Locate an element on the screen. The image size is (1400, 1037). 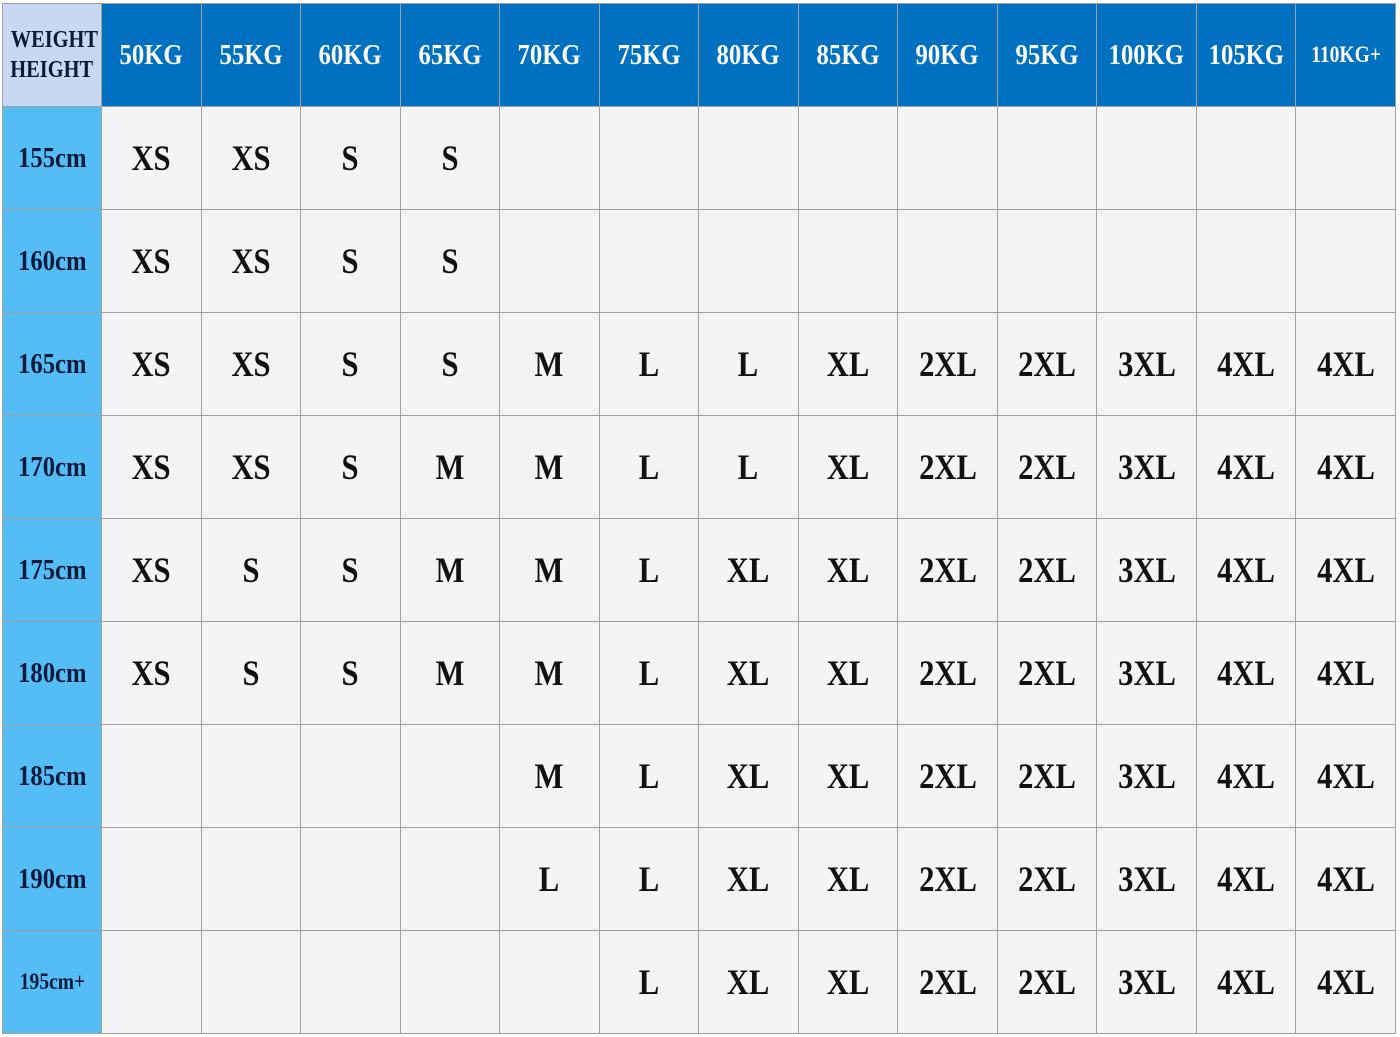
weight-label: 50KG is located at coordinates (151, 54).